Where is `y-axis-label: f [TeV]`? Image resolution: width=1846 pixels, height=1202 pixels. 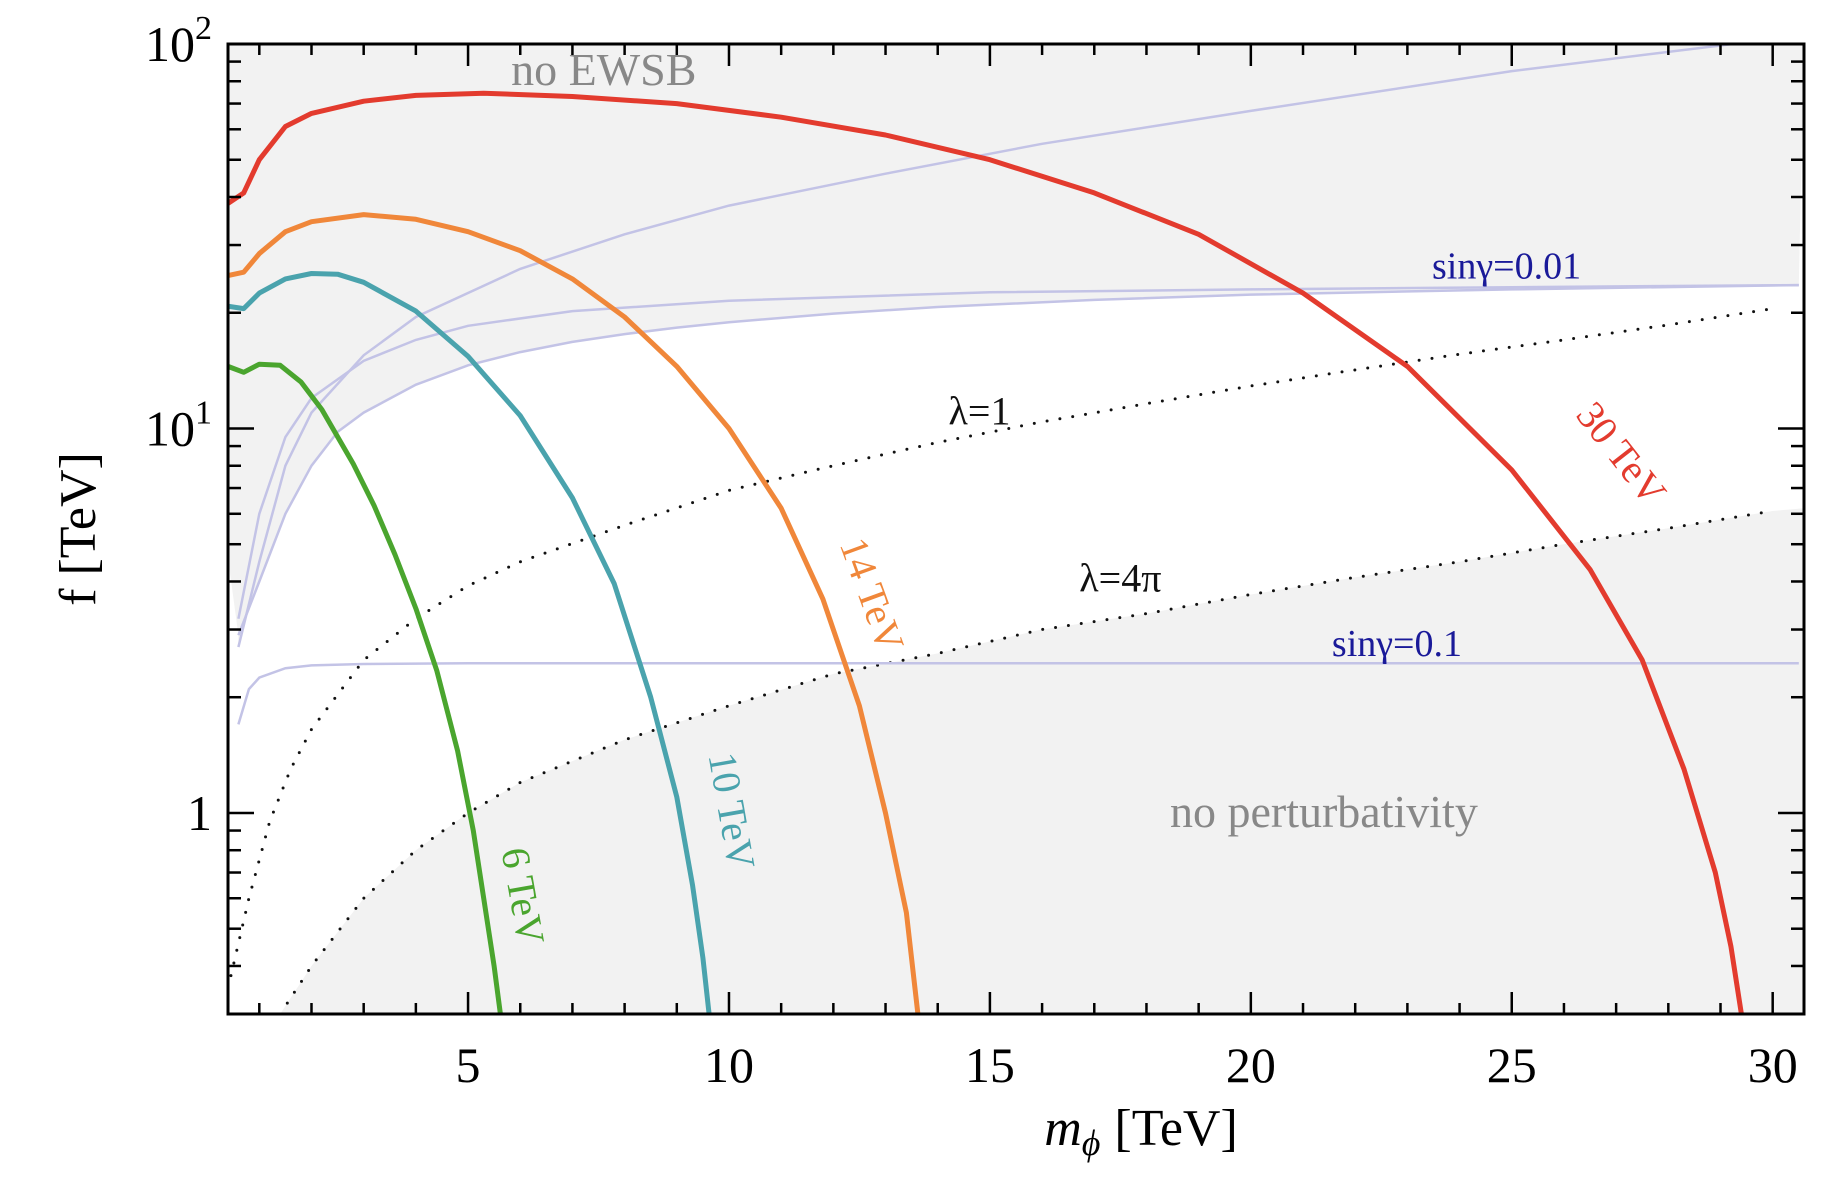
y-axis-label: f [TeV] is located at coordinates (78, 529).